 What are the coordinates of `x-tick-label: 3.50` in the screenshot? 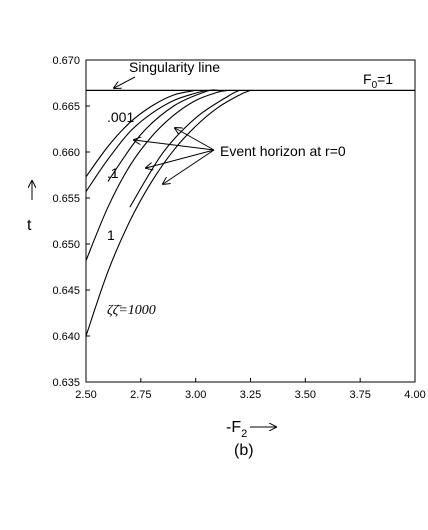 It's located at (305, 395).